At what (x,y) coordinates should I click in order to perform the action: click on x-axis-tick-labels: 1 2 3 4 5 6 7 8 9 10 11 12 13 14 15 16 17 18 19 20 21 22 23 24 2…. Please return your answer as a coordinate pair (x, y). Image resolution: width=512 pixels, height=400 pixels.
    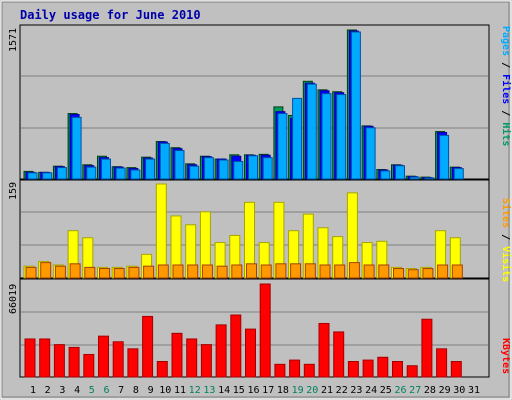
    Looking at the image, I should click on (255, 390).